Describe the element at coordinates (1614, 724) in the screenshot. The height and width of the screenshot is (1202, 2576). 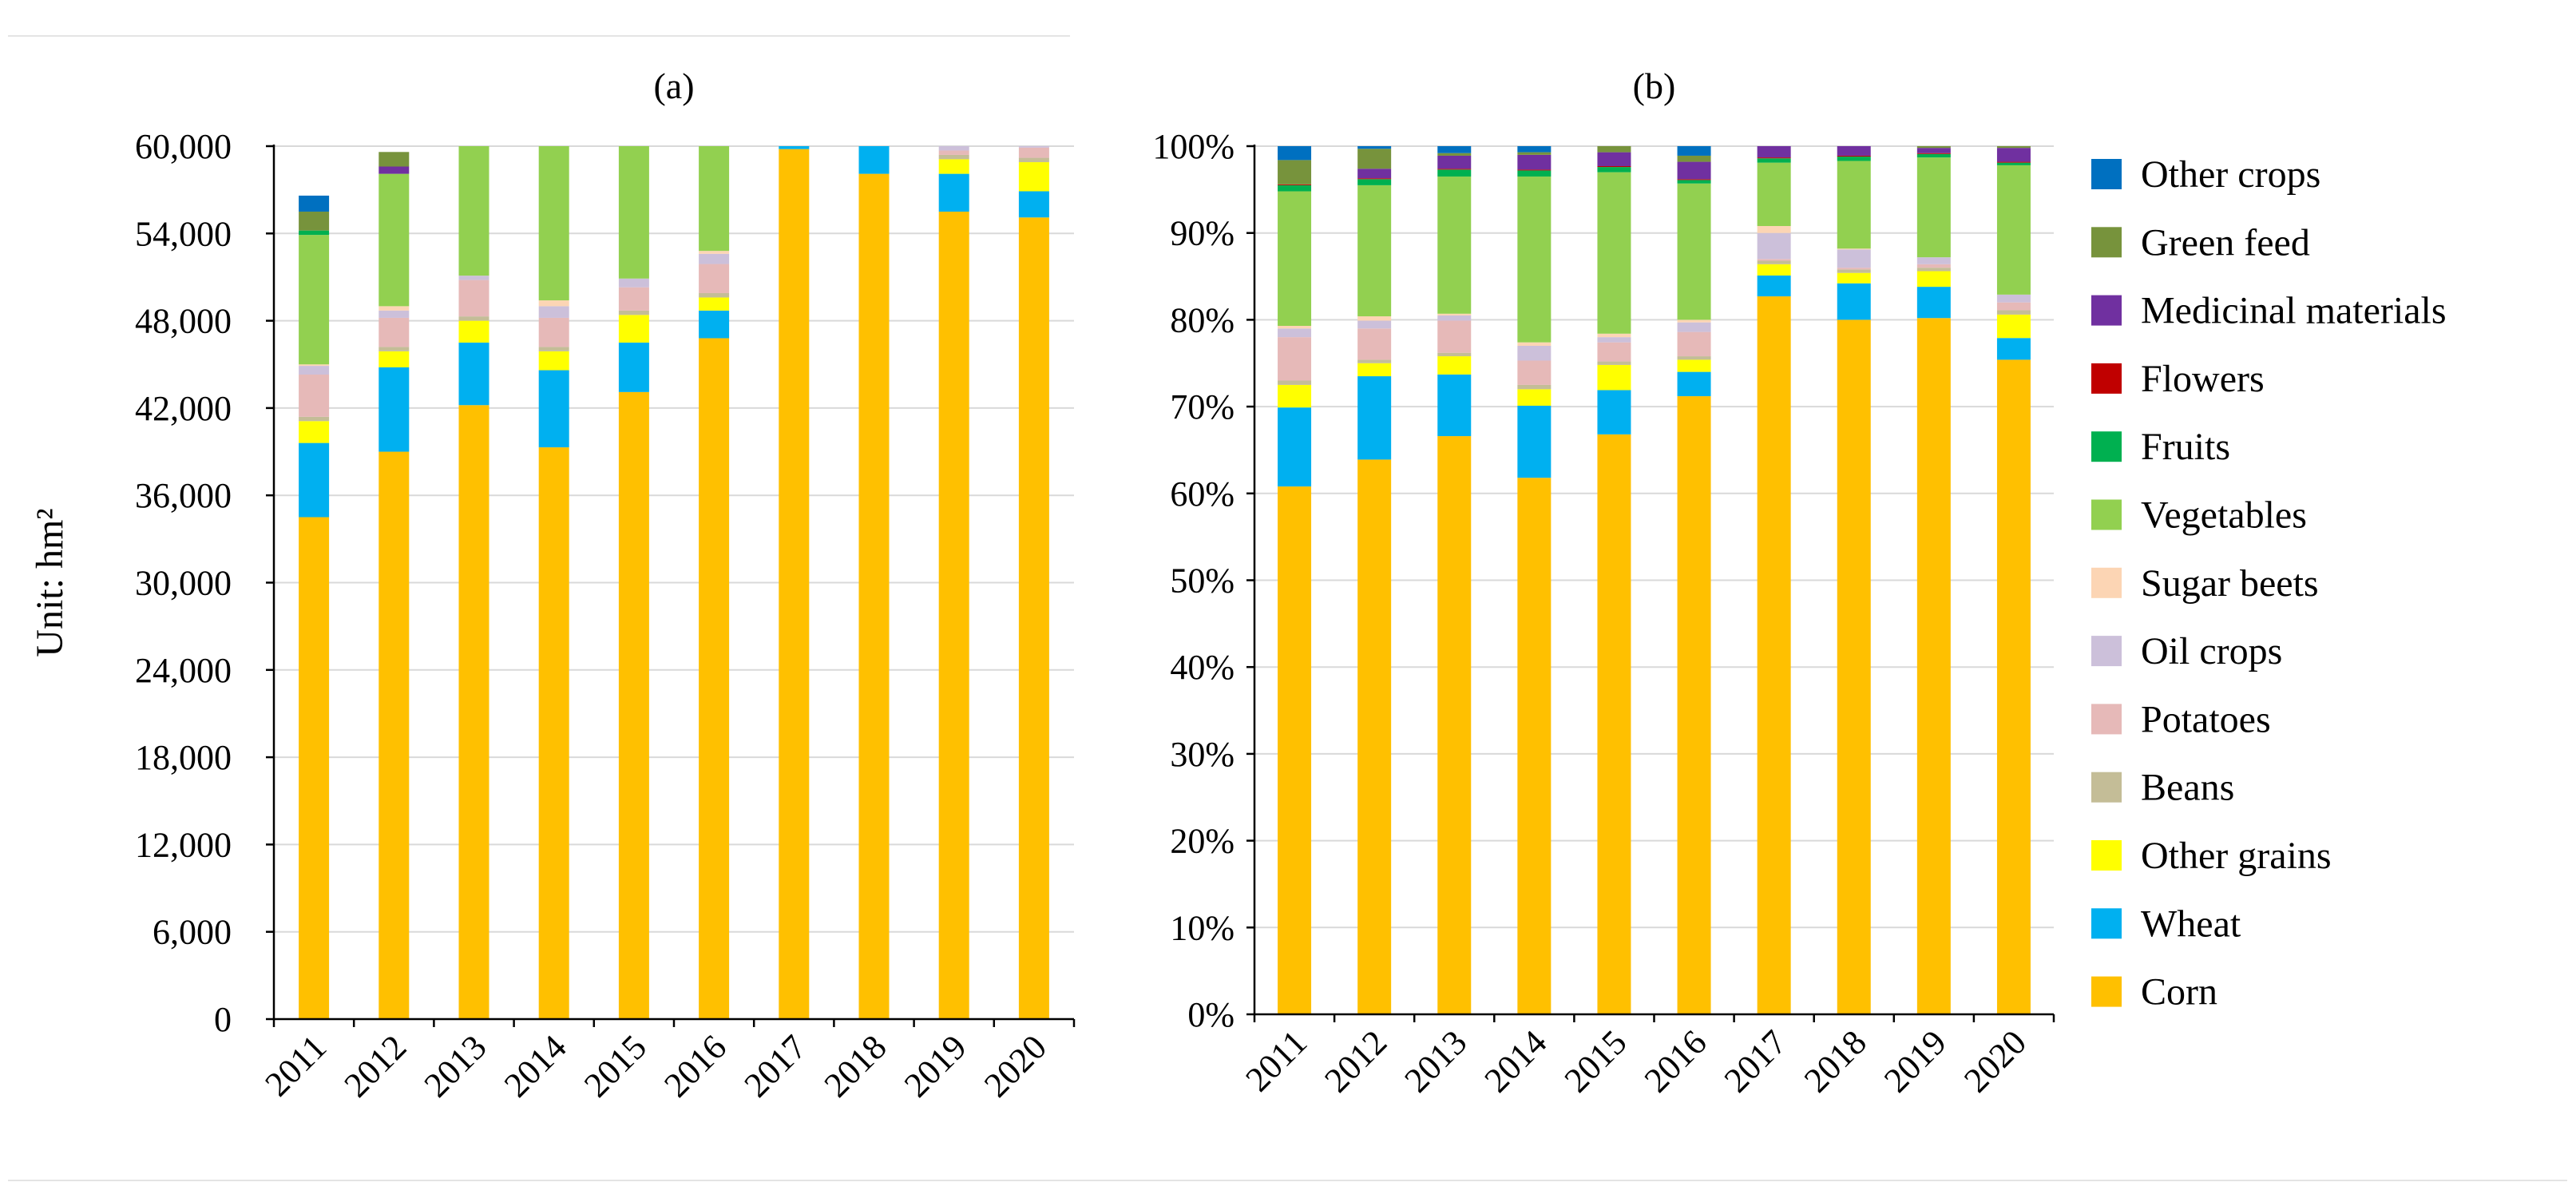
I see `bar-segment-corn-2015` at that location.